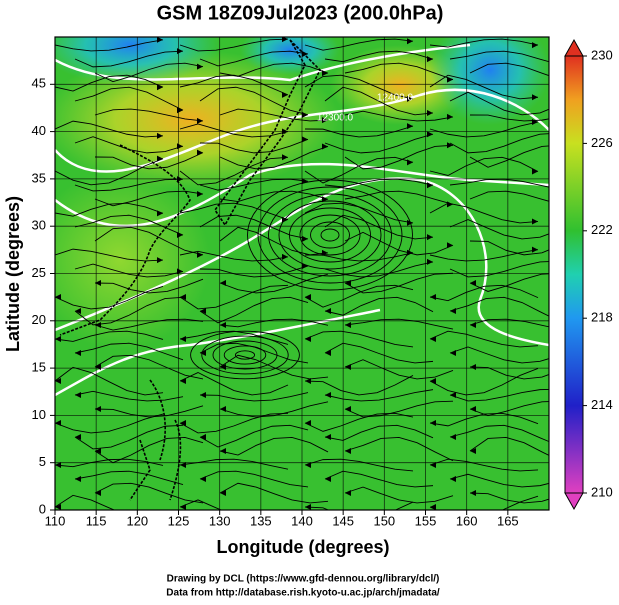  I want to click on y-tick-label: 10, so click(39, 414).